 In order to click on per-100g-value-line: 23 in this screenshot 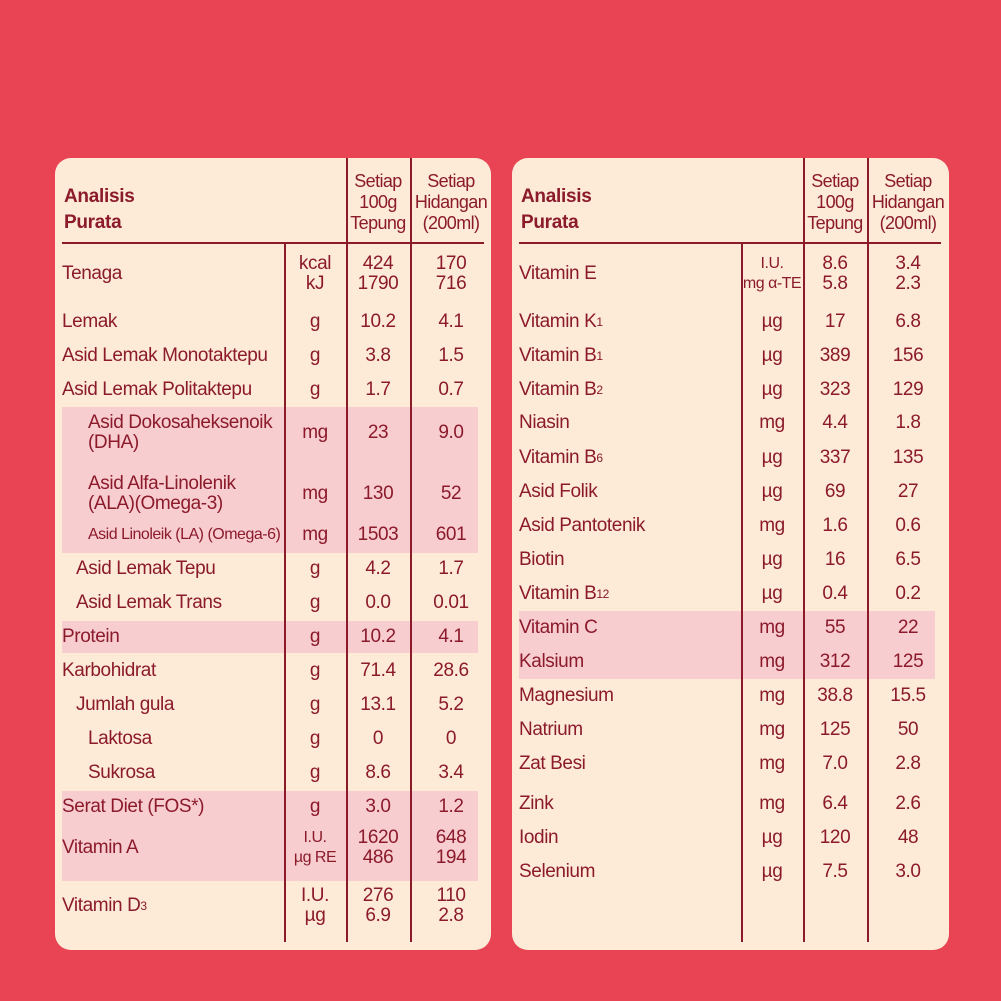, I will do `click(378, 432)`.